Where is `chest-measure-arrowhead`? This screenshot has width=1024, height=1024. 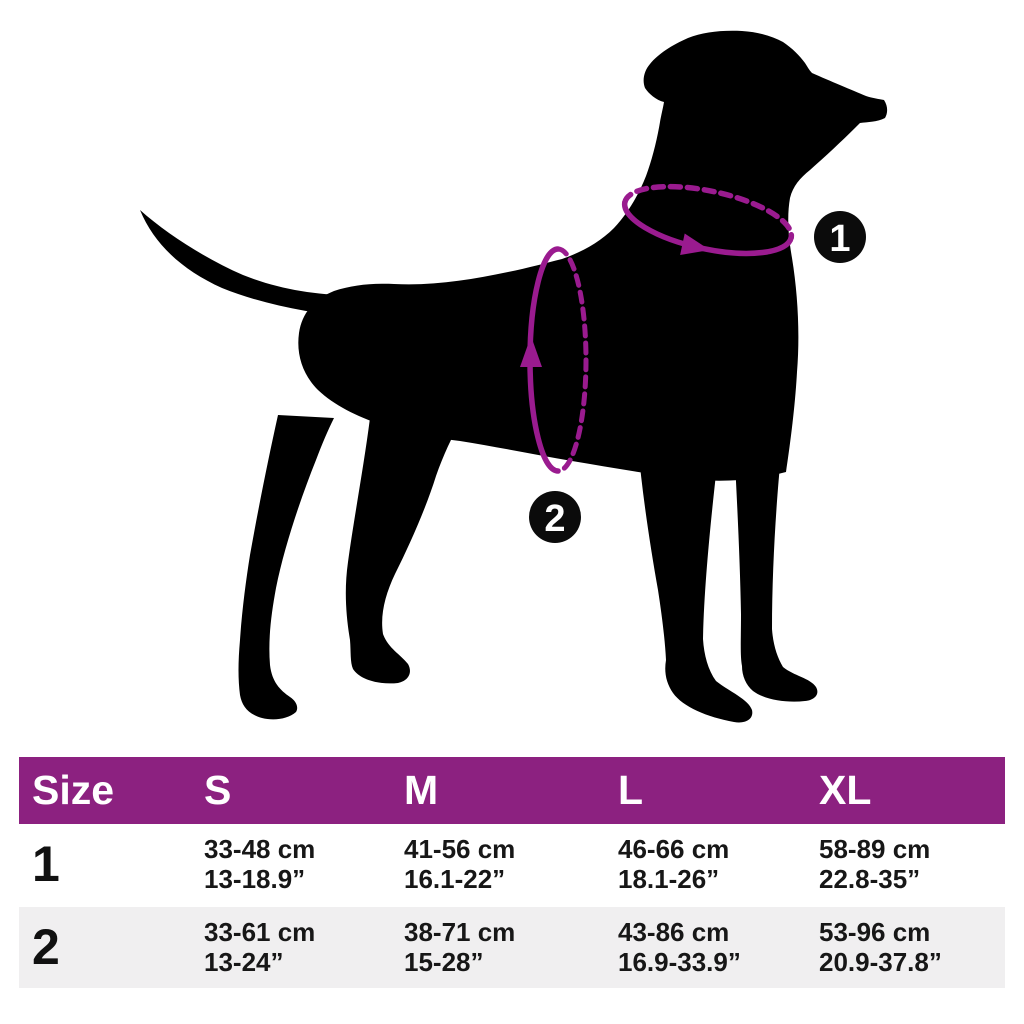 chest-measure-arrowhead is located at coordinates (531, 351).